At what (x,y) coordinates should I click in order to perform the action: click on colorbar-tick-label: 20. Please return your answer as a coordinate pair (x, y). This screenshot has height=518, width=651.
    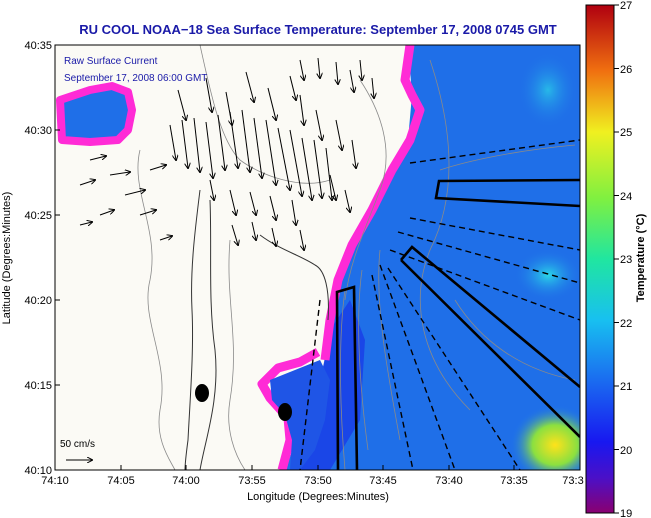
    Looking at the image, I should click on (626, 451).